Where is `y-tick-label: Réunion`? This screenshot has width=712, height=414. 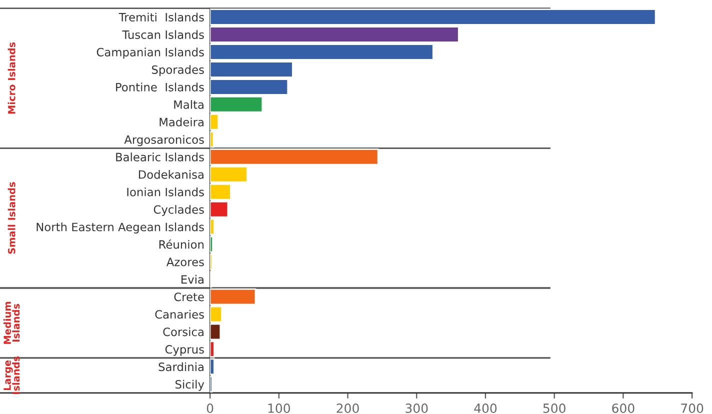
y-tick-label: Réunion is located at coordinates (181, 244).